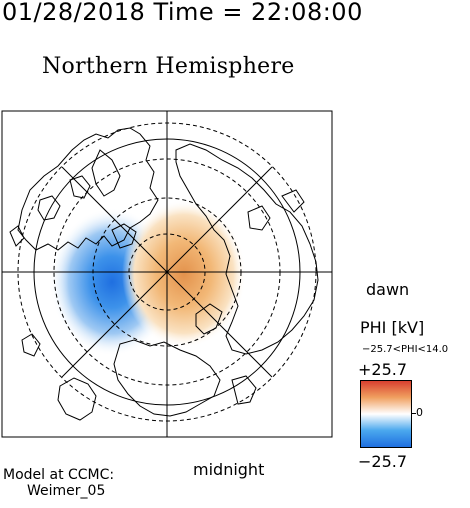 The height and width of the screenshot is (508, 470). Describe the element at coordinates (392, 327) in the screenshot. I see `colorbar-title: PHI [kV]` at that location.